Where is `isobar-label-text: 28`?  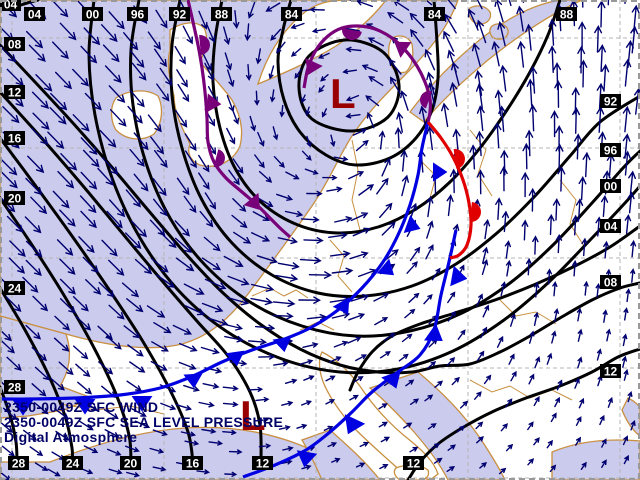
isobar-label-text: 28 is located at coordinates (15, 388).